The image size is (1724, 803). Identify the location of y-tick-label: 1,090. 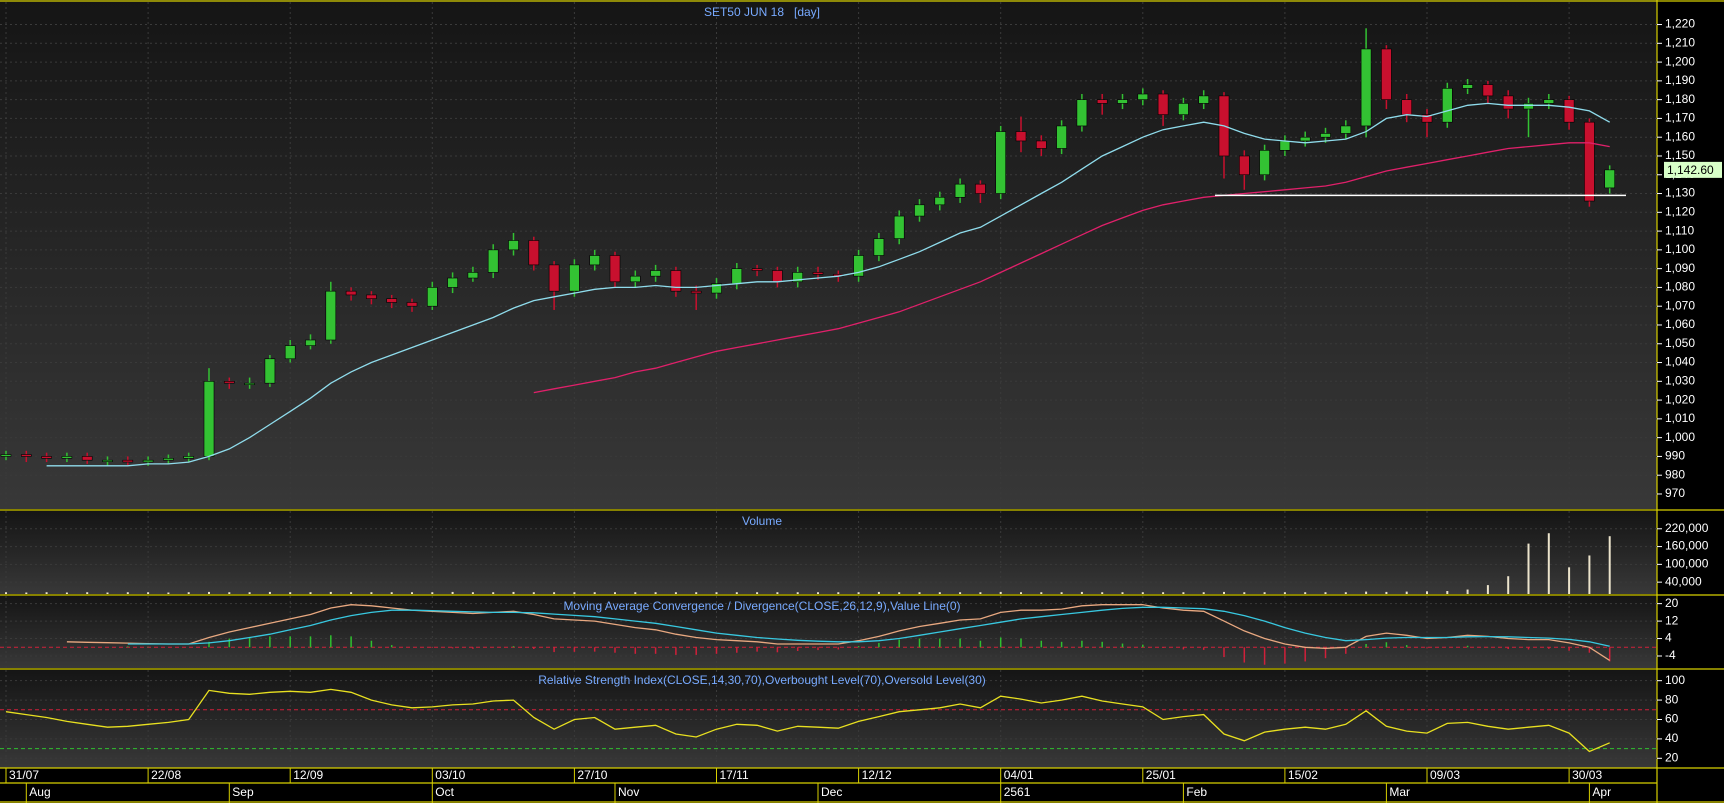
(1680, 268).